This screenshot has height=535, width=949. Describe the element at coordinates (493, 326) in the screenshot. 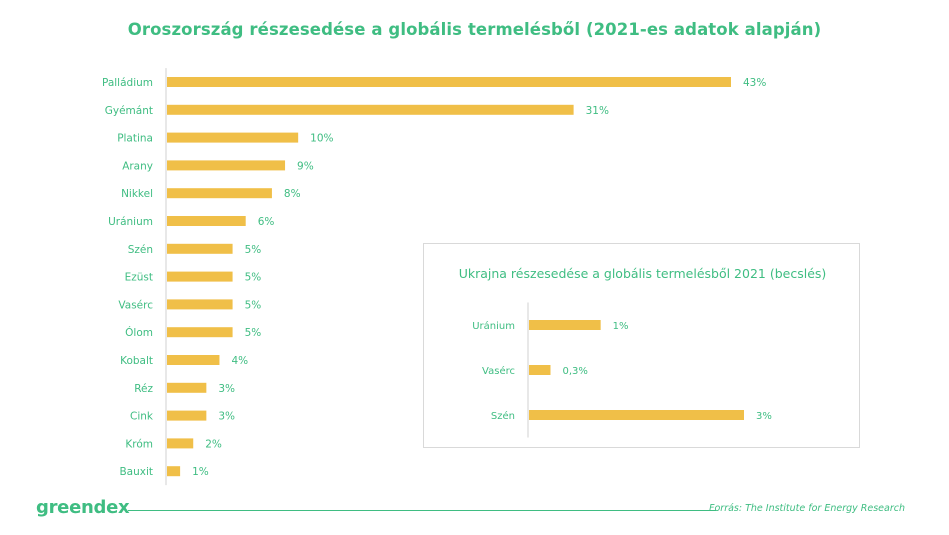

I see `inset-1-category-label: Uránium` at that location.